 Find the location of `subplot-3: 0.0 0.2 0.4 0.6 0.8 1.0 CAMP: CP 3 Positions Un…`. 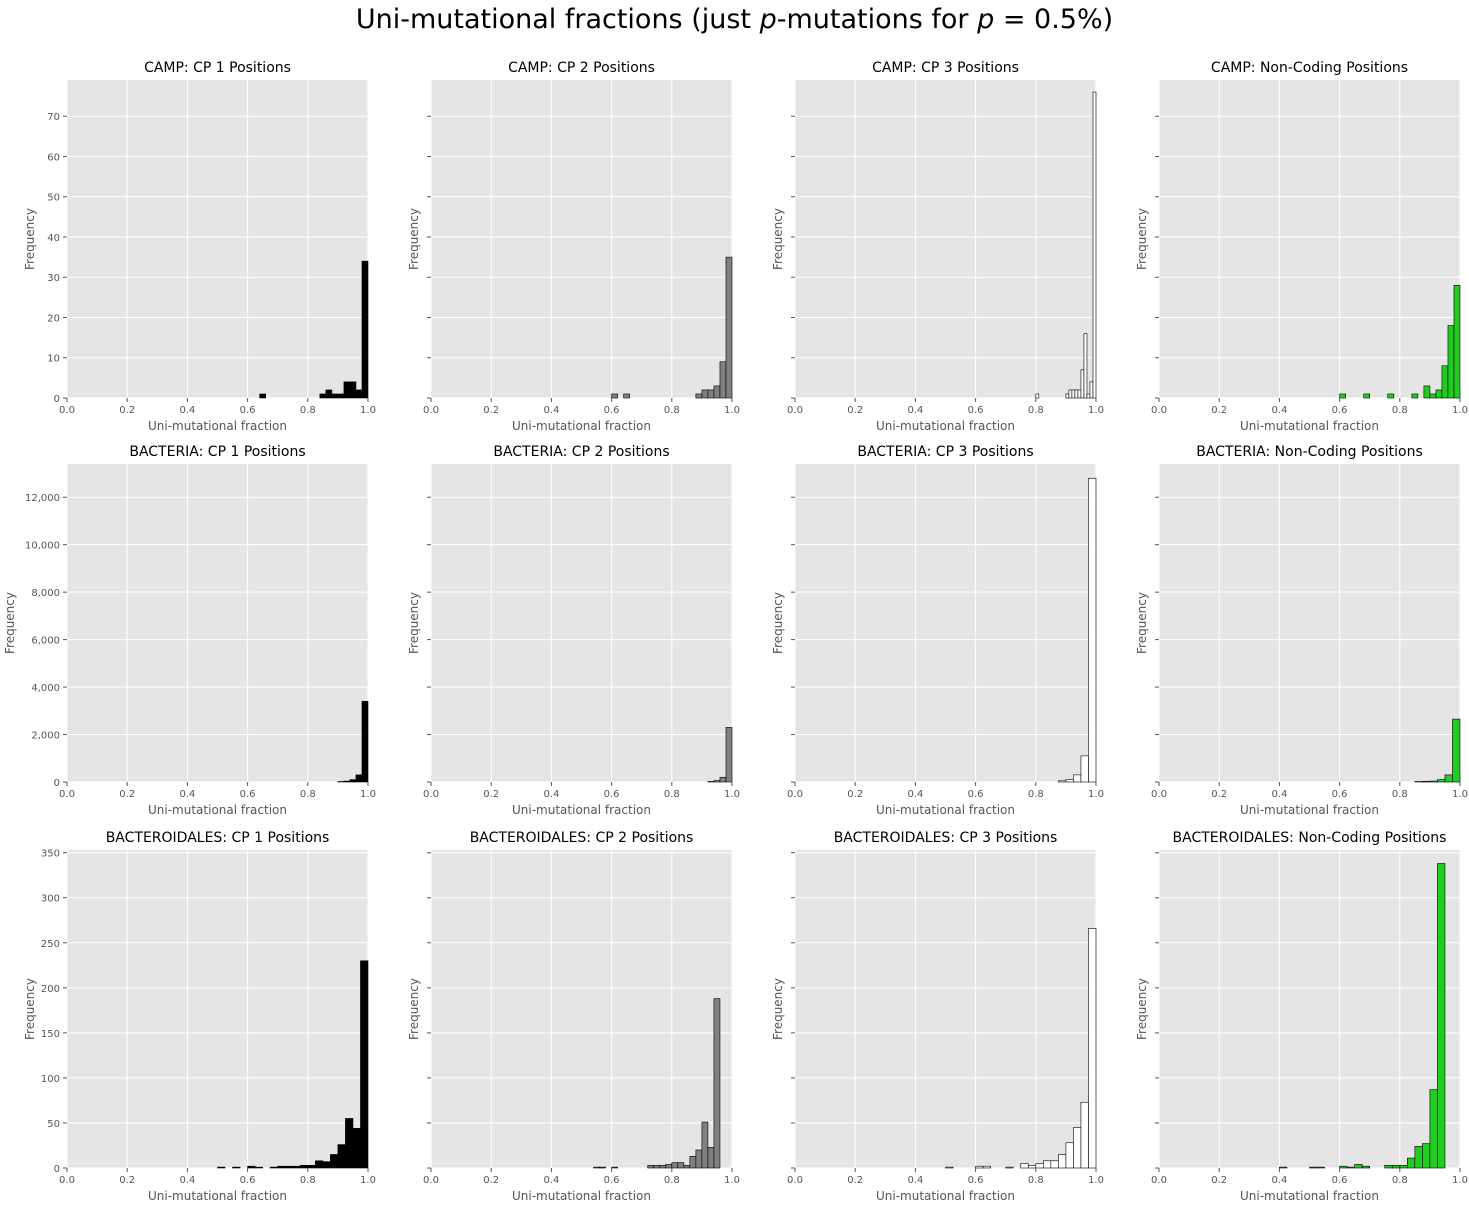

subplot-3: 0.0 0.2 0.4 0.6 0.8 1.0 CAMP: CP 3 Positions Un… is located at coordinates (937, 246).